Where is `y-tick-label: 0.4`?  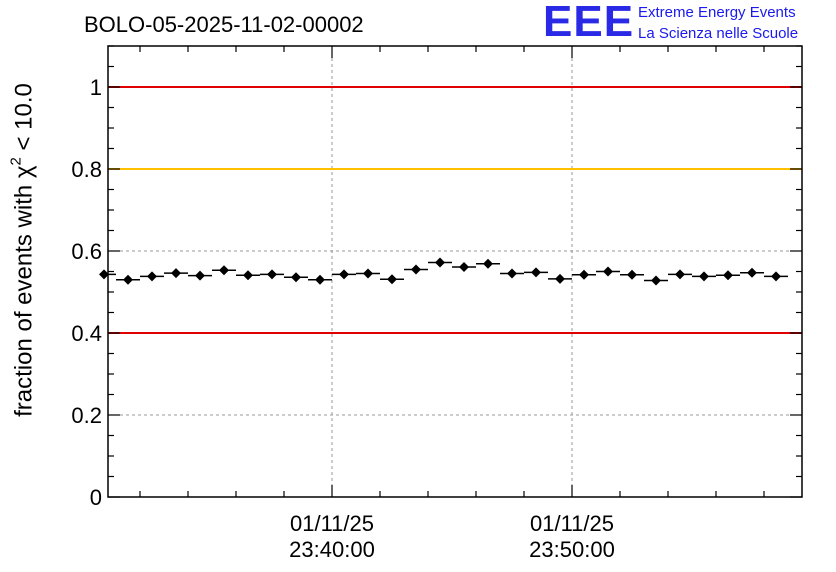
y-tick-label: 0.4 is located at coordinates (86, 333).